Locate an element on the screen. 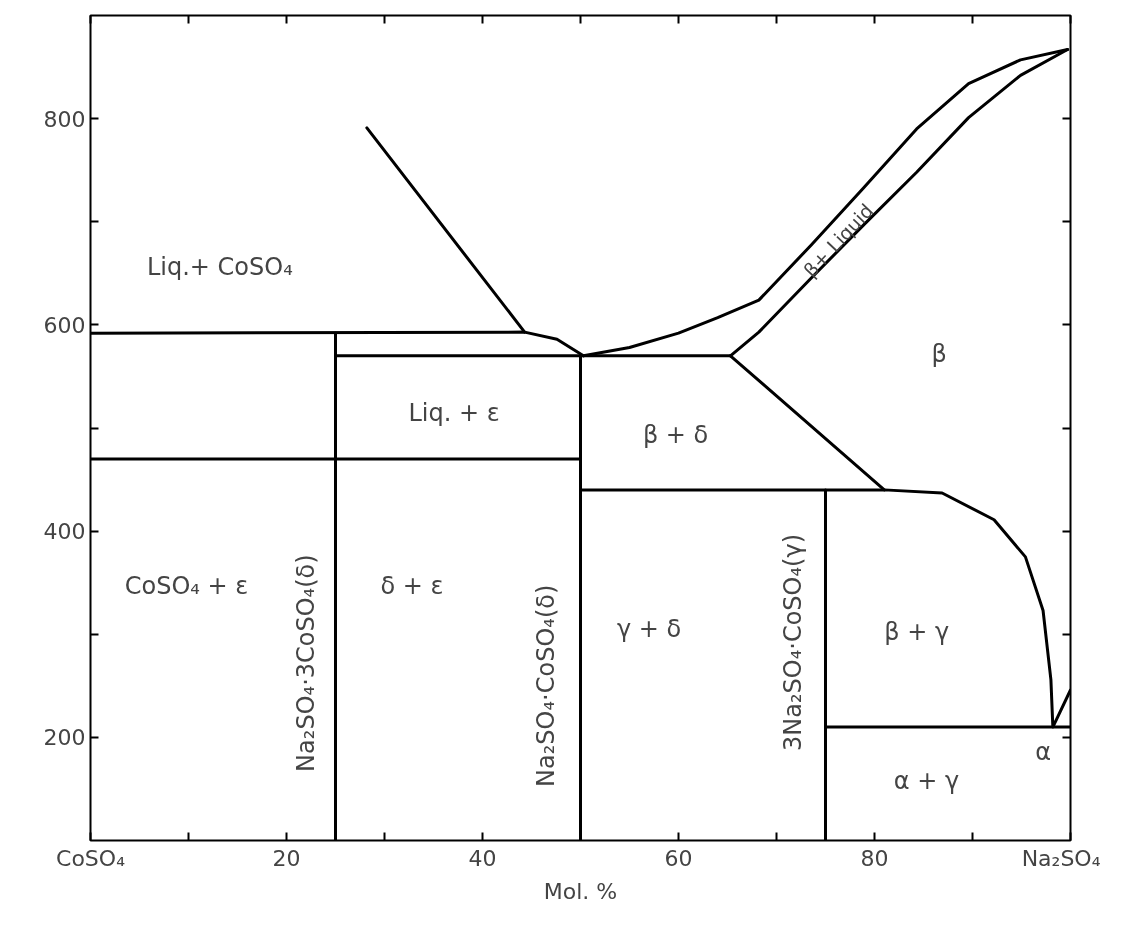  y-tick-label: 600 is located at coordinates (64, 325).